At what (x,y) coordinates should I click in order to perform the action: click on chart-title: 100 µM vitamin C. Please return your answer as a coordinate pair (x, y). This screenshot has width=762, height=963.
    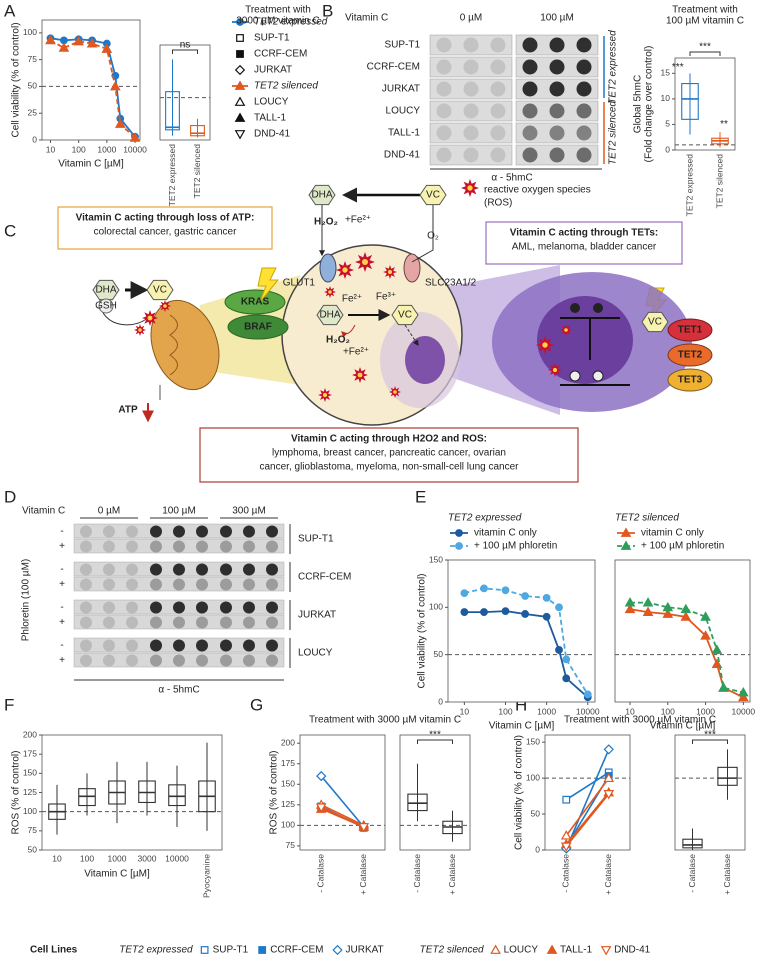
    Looking at the image, I should click on (705, 21).